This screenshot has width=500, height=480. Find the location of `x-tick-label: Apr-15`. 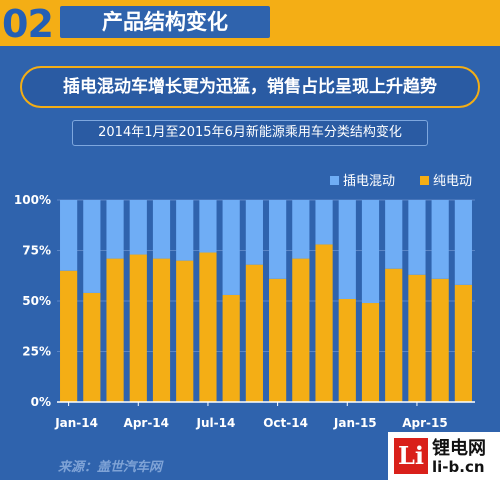

x-tick-label: Apr-15 is located at coordinates (424, 423).